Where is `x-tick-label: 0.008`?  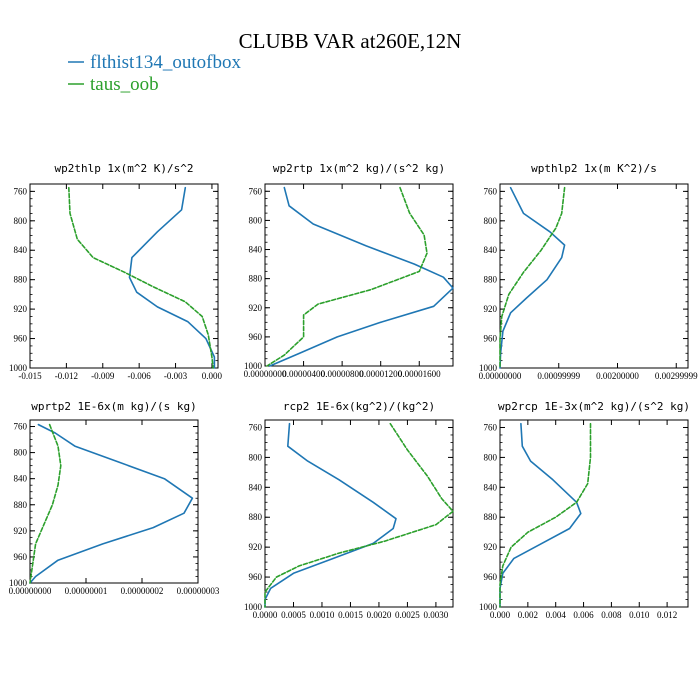 x-tick-label: 0.008 is located at coordinates (611, 615).